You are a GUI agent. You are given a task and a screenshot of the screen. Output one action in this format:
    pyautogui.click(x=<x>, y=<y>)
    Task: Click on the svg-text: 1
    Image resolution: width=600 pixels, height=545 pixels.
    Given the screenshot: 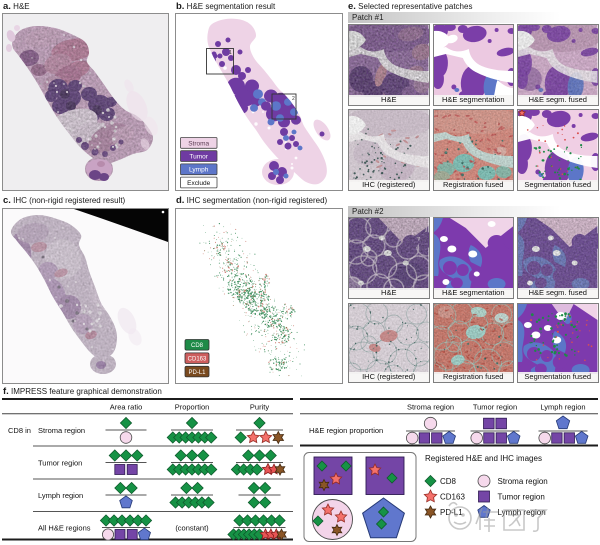 What is the action you would take?
    pyautogui.click(x=230, y=53)
    